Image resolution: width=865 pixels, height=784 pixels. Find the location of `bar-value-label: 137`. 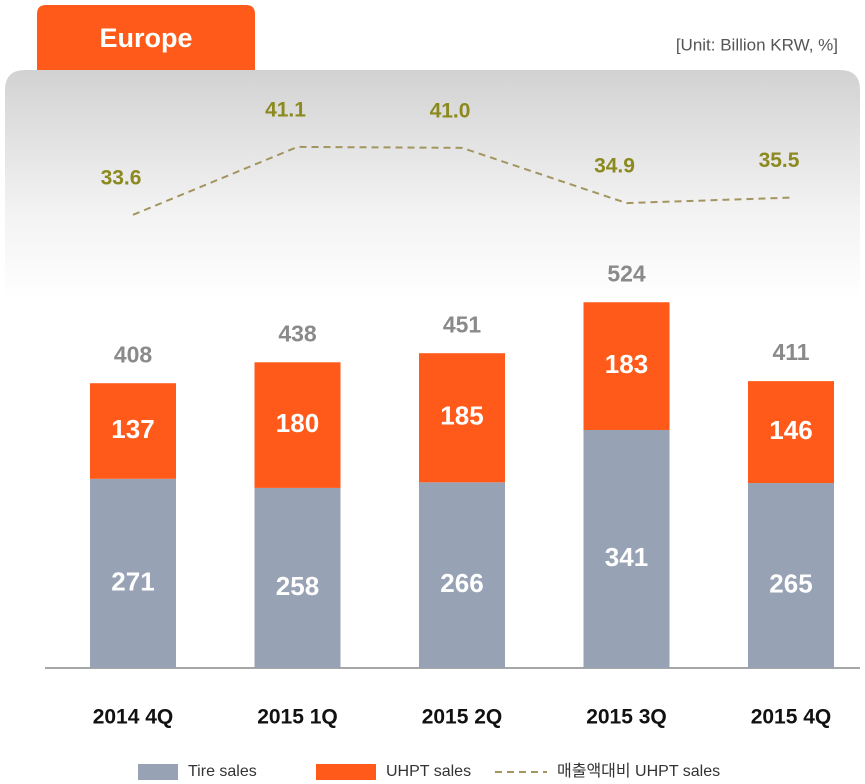

bar-value-label: 137 is located at coordinates (132, 429).